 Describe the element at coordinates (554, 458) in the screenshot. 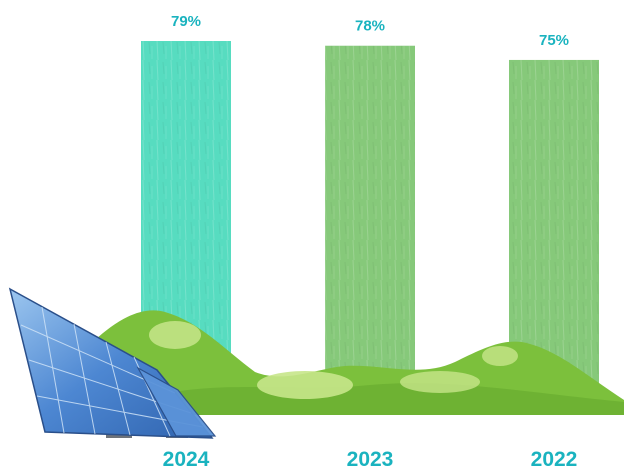

I see `category-label-2022: 2022` at that location.